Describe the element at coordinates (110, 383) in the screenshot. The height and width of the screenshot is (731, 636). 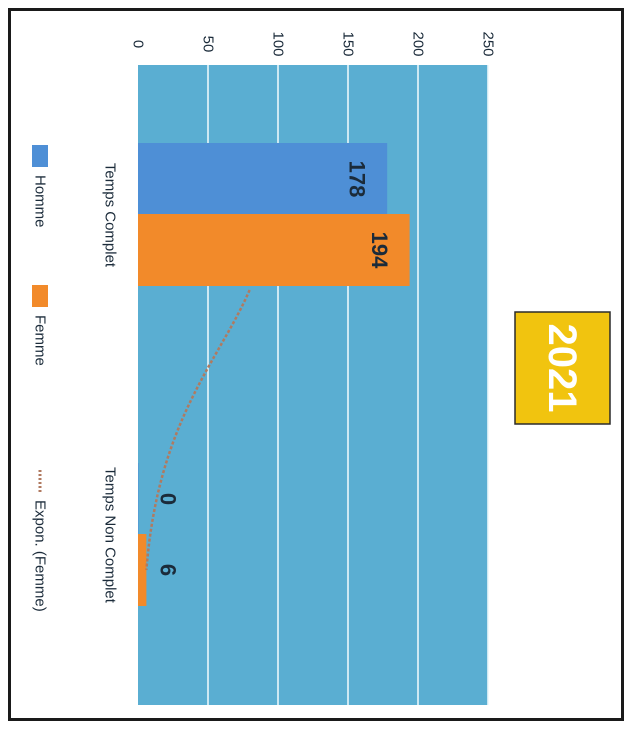
I see `category-labels: Temps Complet Temps Non Complet` at that location.